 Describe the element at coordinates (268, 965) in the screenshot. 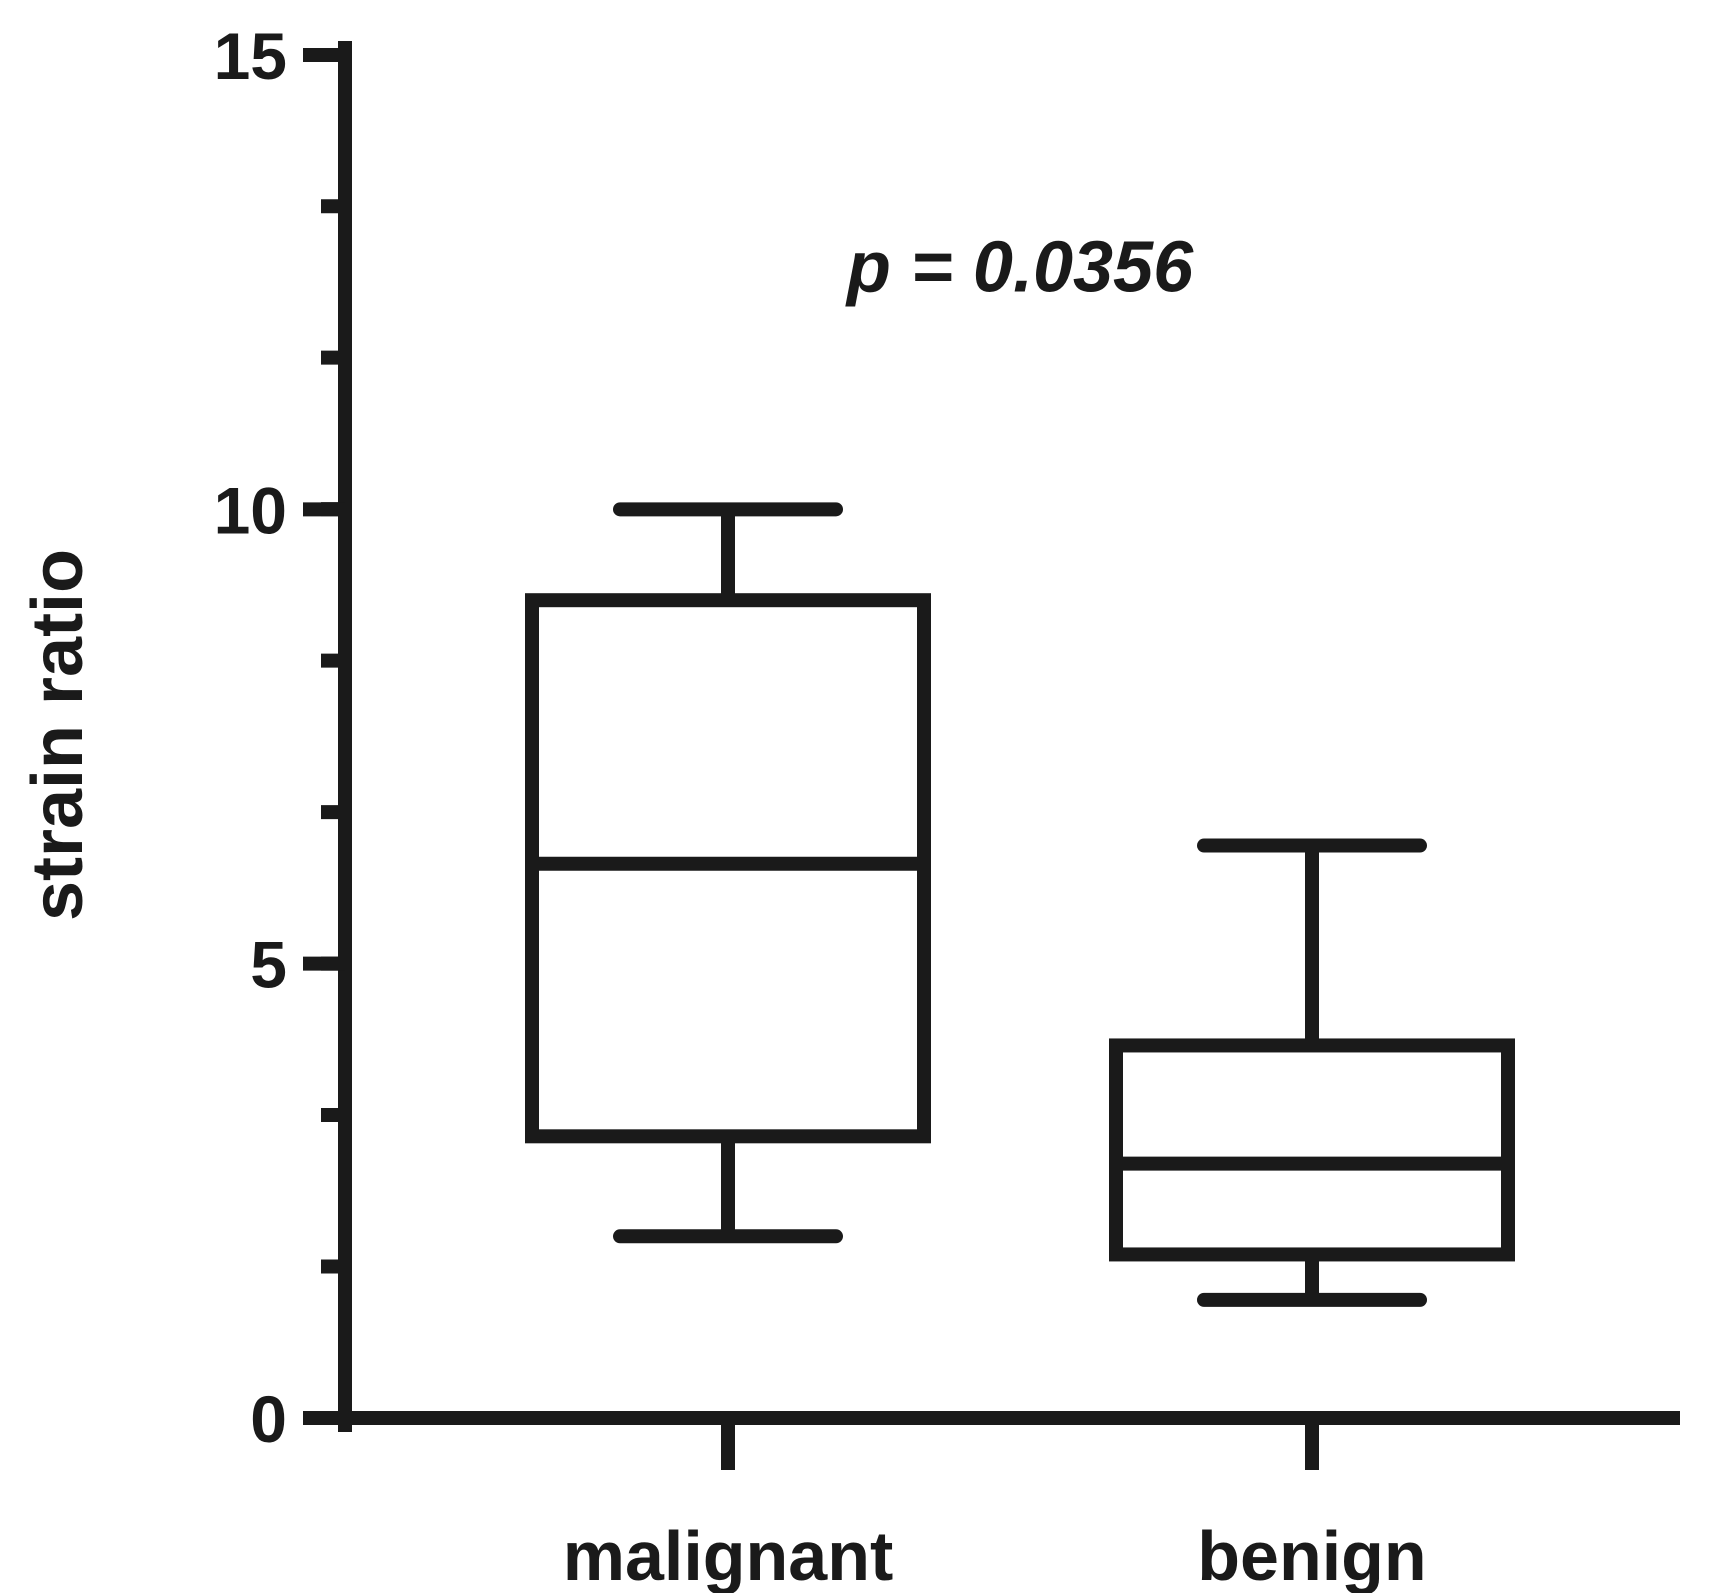

I see `y-tick-label: 5` at that location.